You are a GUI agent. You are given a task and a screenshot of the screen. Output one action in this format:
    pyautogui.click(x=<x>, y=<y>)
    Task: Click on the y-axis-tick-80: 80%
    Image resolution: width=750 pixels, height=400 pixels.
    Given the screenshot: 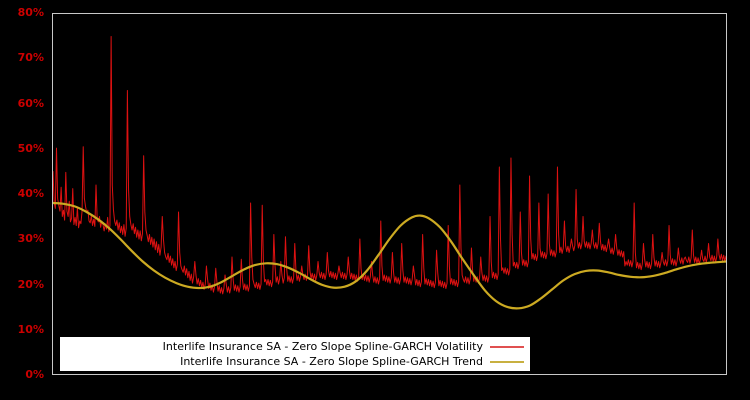 What is the action you would take?
    pyautogui.click(x=30, y=12)
    